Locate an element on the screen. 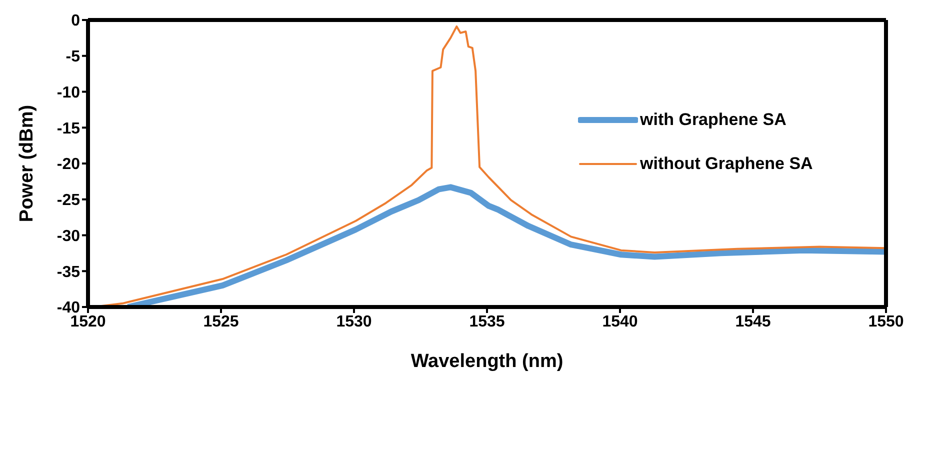 Image resolution: width=925 pixels, height=470 pixels. y-tick-label: 0 is located at coordinates (75, 21).